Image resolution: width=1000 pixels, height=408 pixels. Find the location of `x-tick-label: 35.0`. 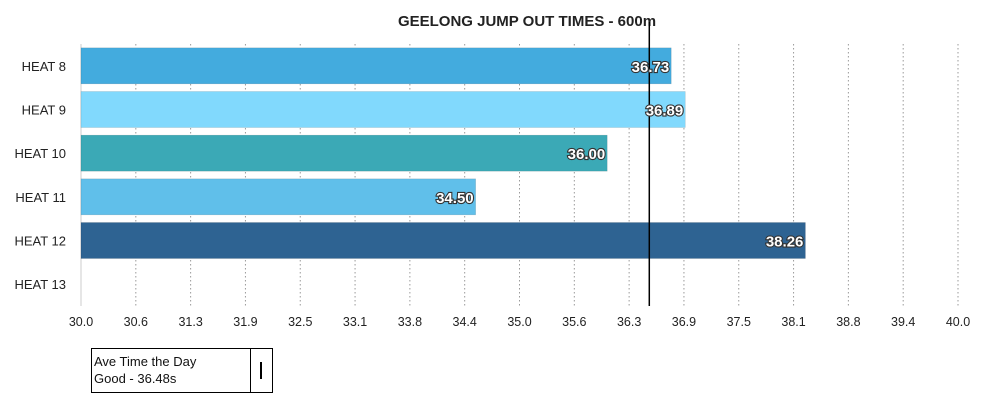

x-tick-label: 35.0 is located at coordinates (519, 322).